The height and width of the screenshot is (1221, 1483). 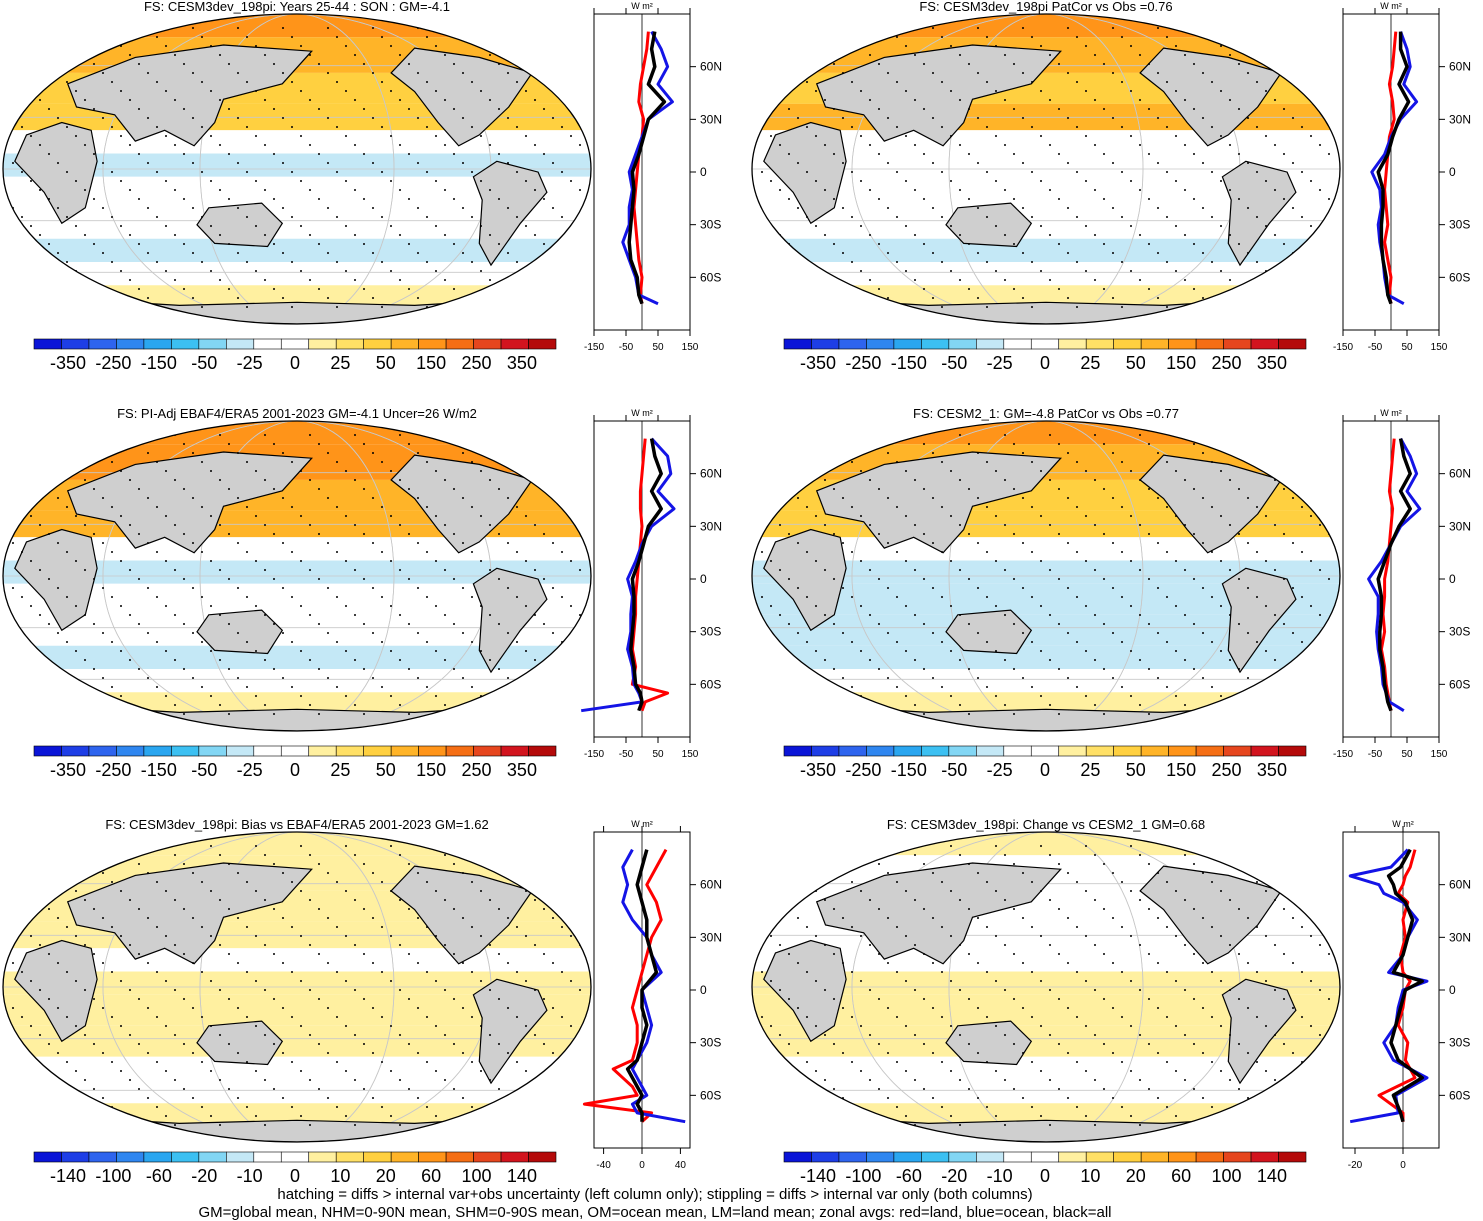 What do you see at coordinates (1272, 1176) in the screenshot?
I see `colorbar-label: 140` at bounding box center [1272, 1176].